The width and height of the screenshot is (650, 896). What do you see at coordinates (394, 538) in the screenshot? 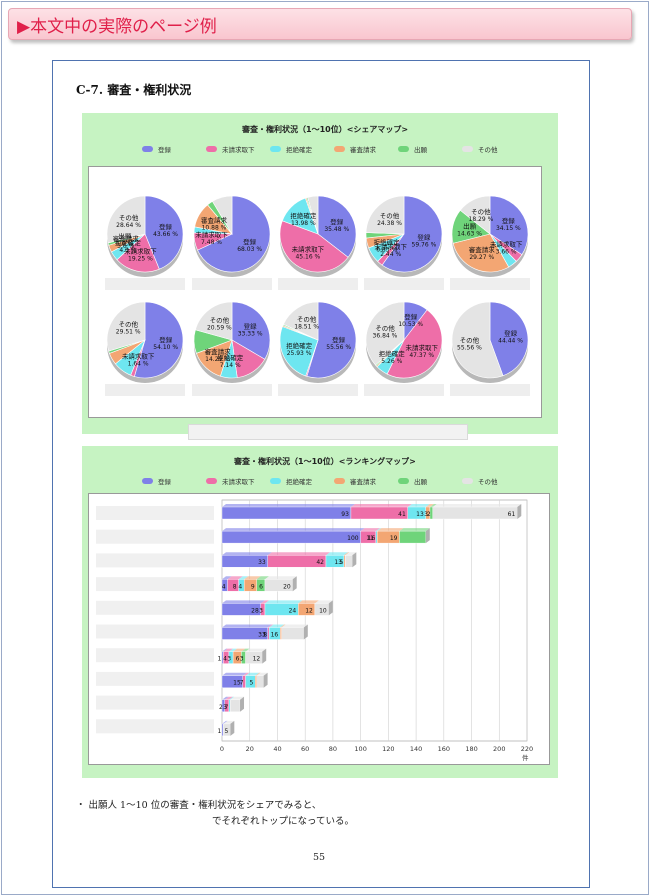
I see `bar-value-label: 19` at bounding box center [394, 538].